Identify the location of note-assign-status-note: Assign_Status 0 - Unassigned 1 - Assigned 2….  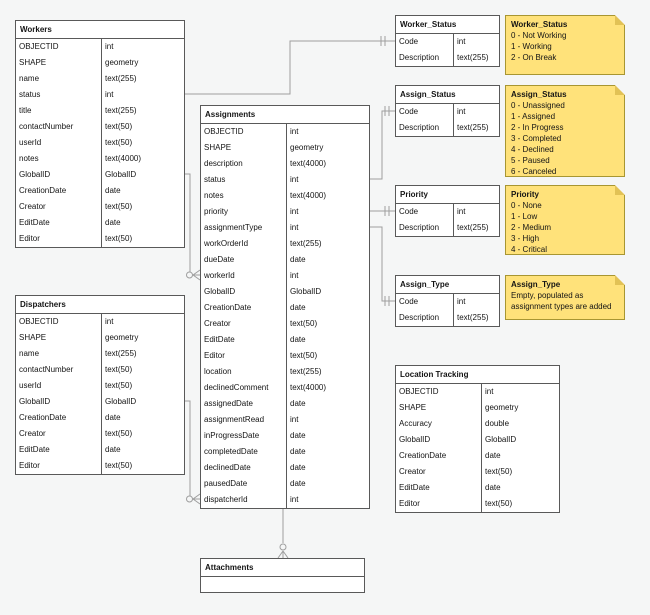
(565, 131).